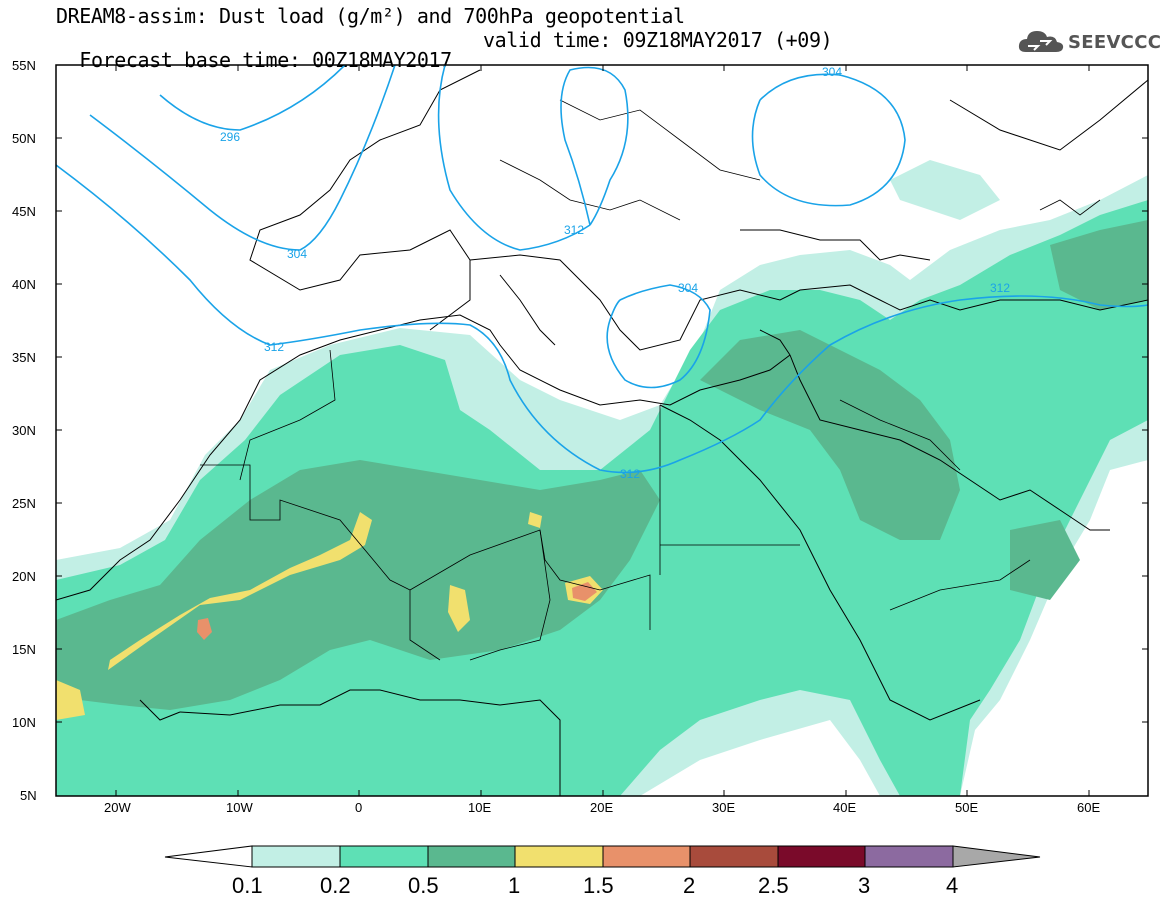  What do you see at coordinates (952, 885) in the screenshot?
I see `colorbar-label: 4` at bounding box center [952, 885].